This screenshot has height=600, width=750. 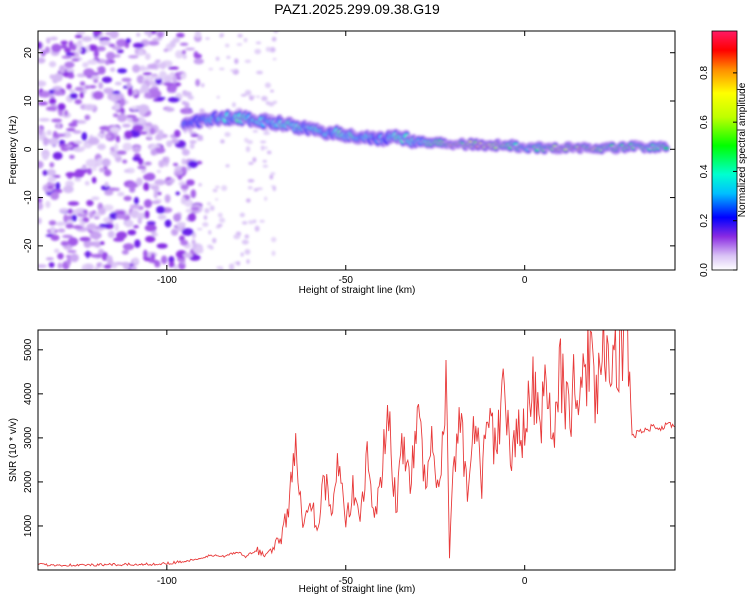 What do you see at coordinates (28, 53) in the screenshot?
I see `y-tick-label: 20` at bounding box center [28, 53].